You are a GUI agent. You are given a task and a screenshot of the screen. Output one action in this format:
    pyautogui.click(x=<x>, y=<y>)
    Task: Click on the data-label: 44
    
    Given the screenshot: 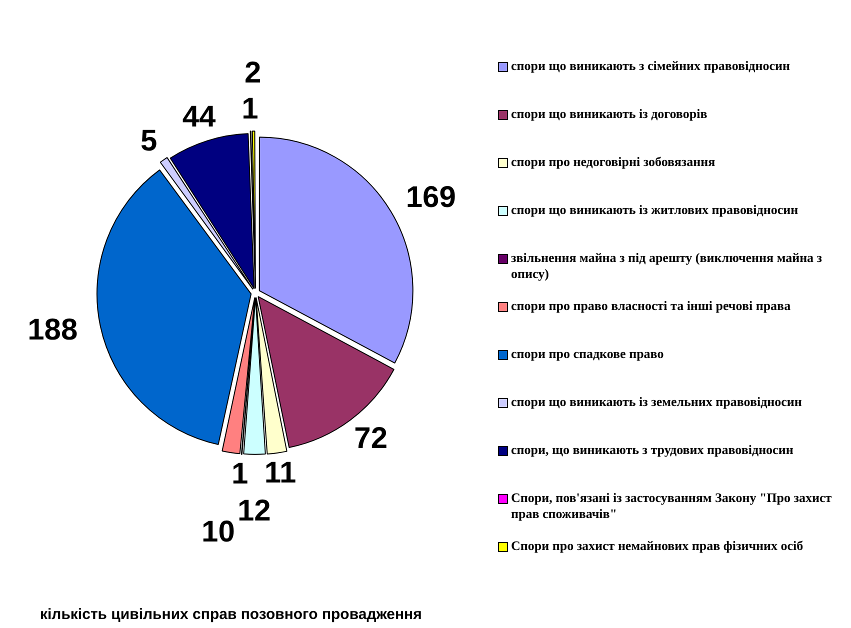 What is the action you would take?
    pyautogui.click(x=199, y=117)
    